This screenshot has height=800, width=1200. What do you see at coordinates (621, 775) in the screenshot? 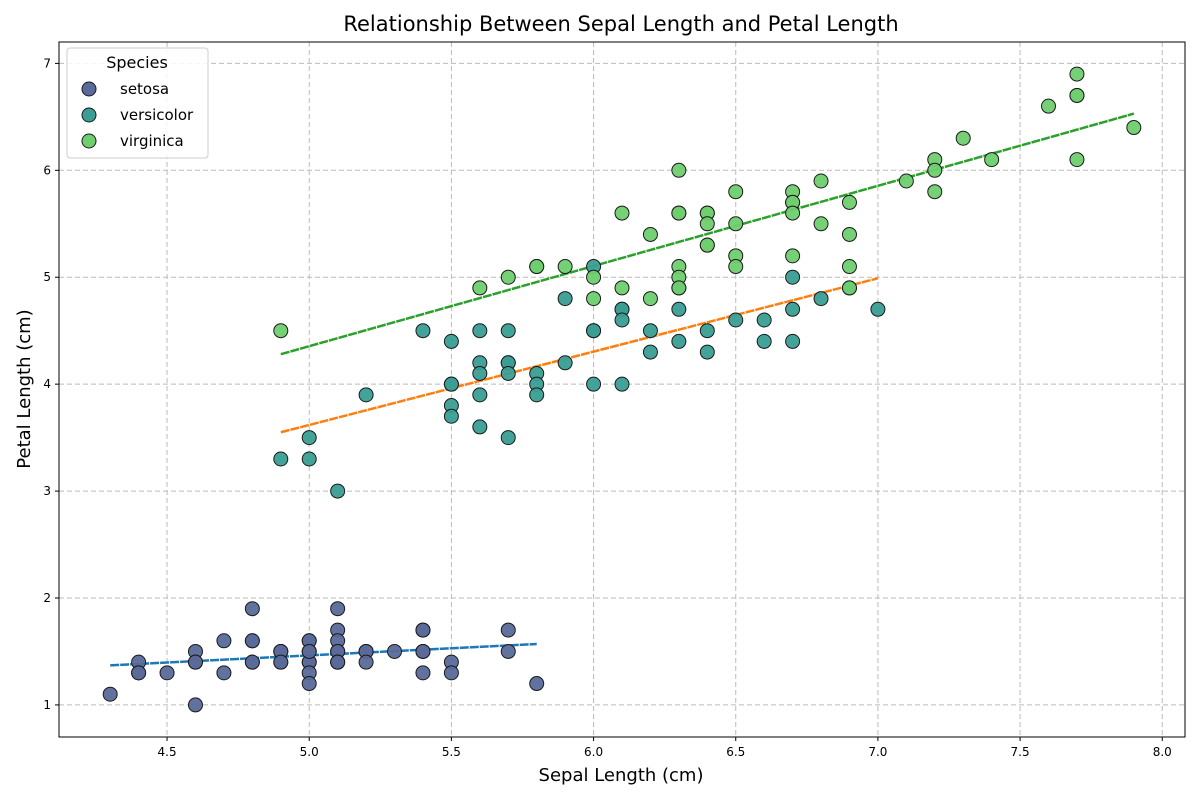
I see `x-axis-title: Sepal Length (cm)` at bounding box center [621, 775].